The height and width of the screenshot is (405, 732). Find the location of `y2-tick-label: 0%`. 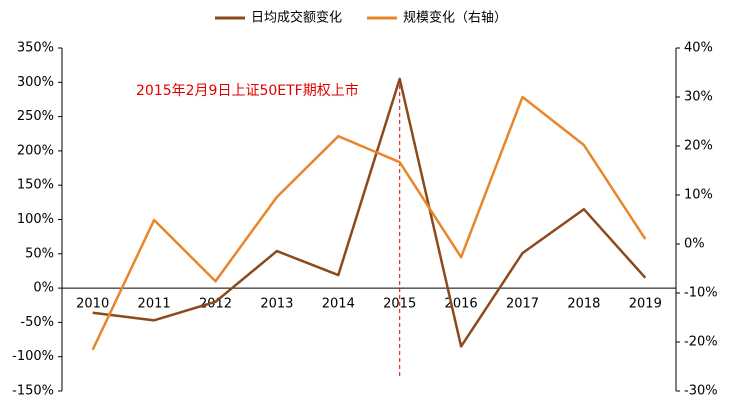

y2-tick-label: 0% is located at coordinates (694, 244).